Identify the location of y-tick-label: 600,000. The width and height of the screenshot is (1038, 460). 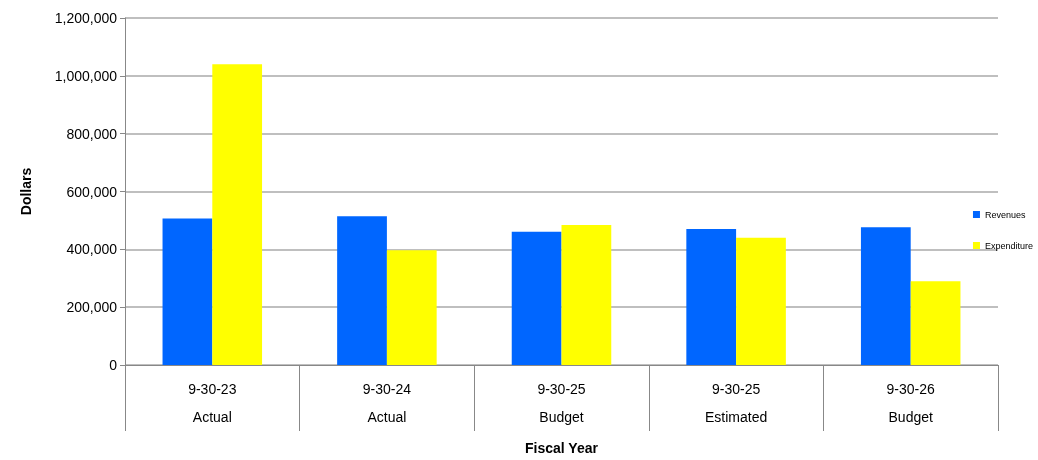
(92, 191).